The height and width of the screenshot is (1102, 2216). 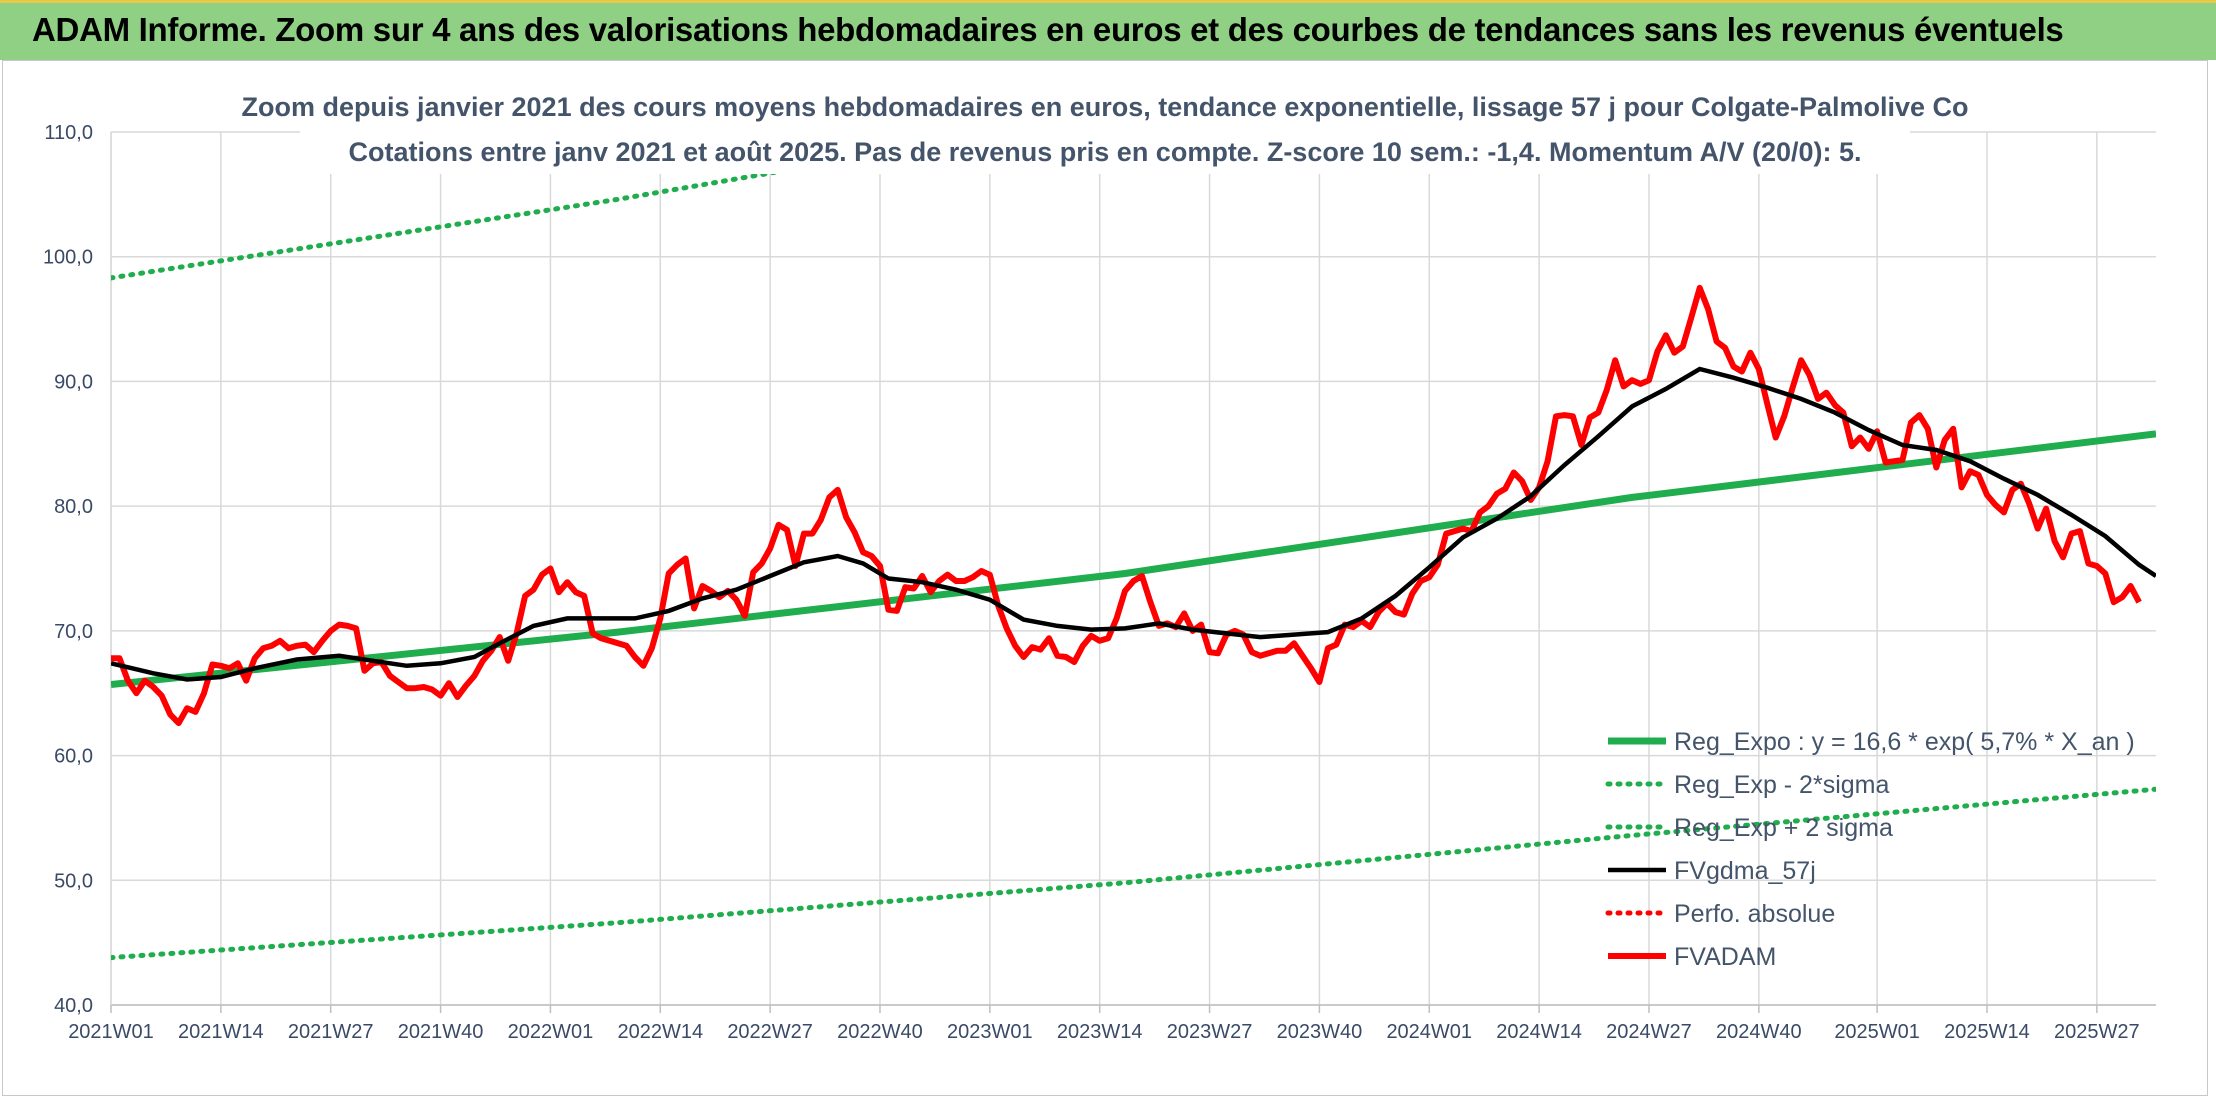 What do you see at coordinates (1210, 1032) in the screenshot?
I see `x-tick-label: 2023W27` at bounding box center [1210, 1032].